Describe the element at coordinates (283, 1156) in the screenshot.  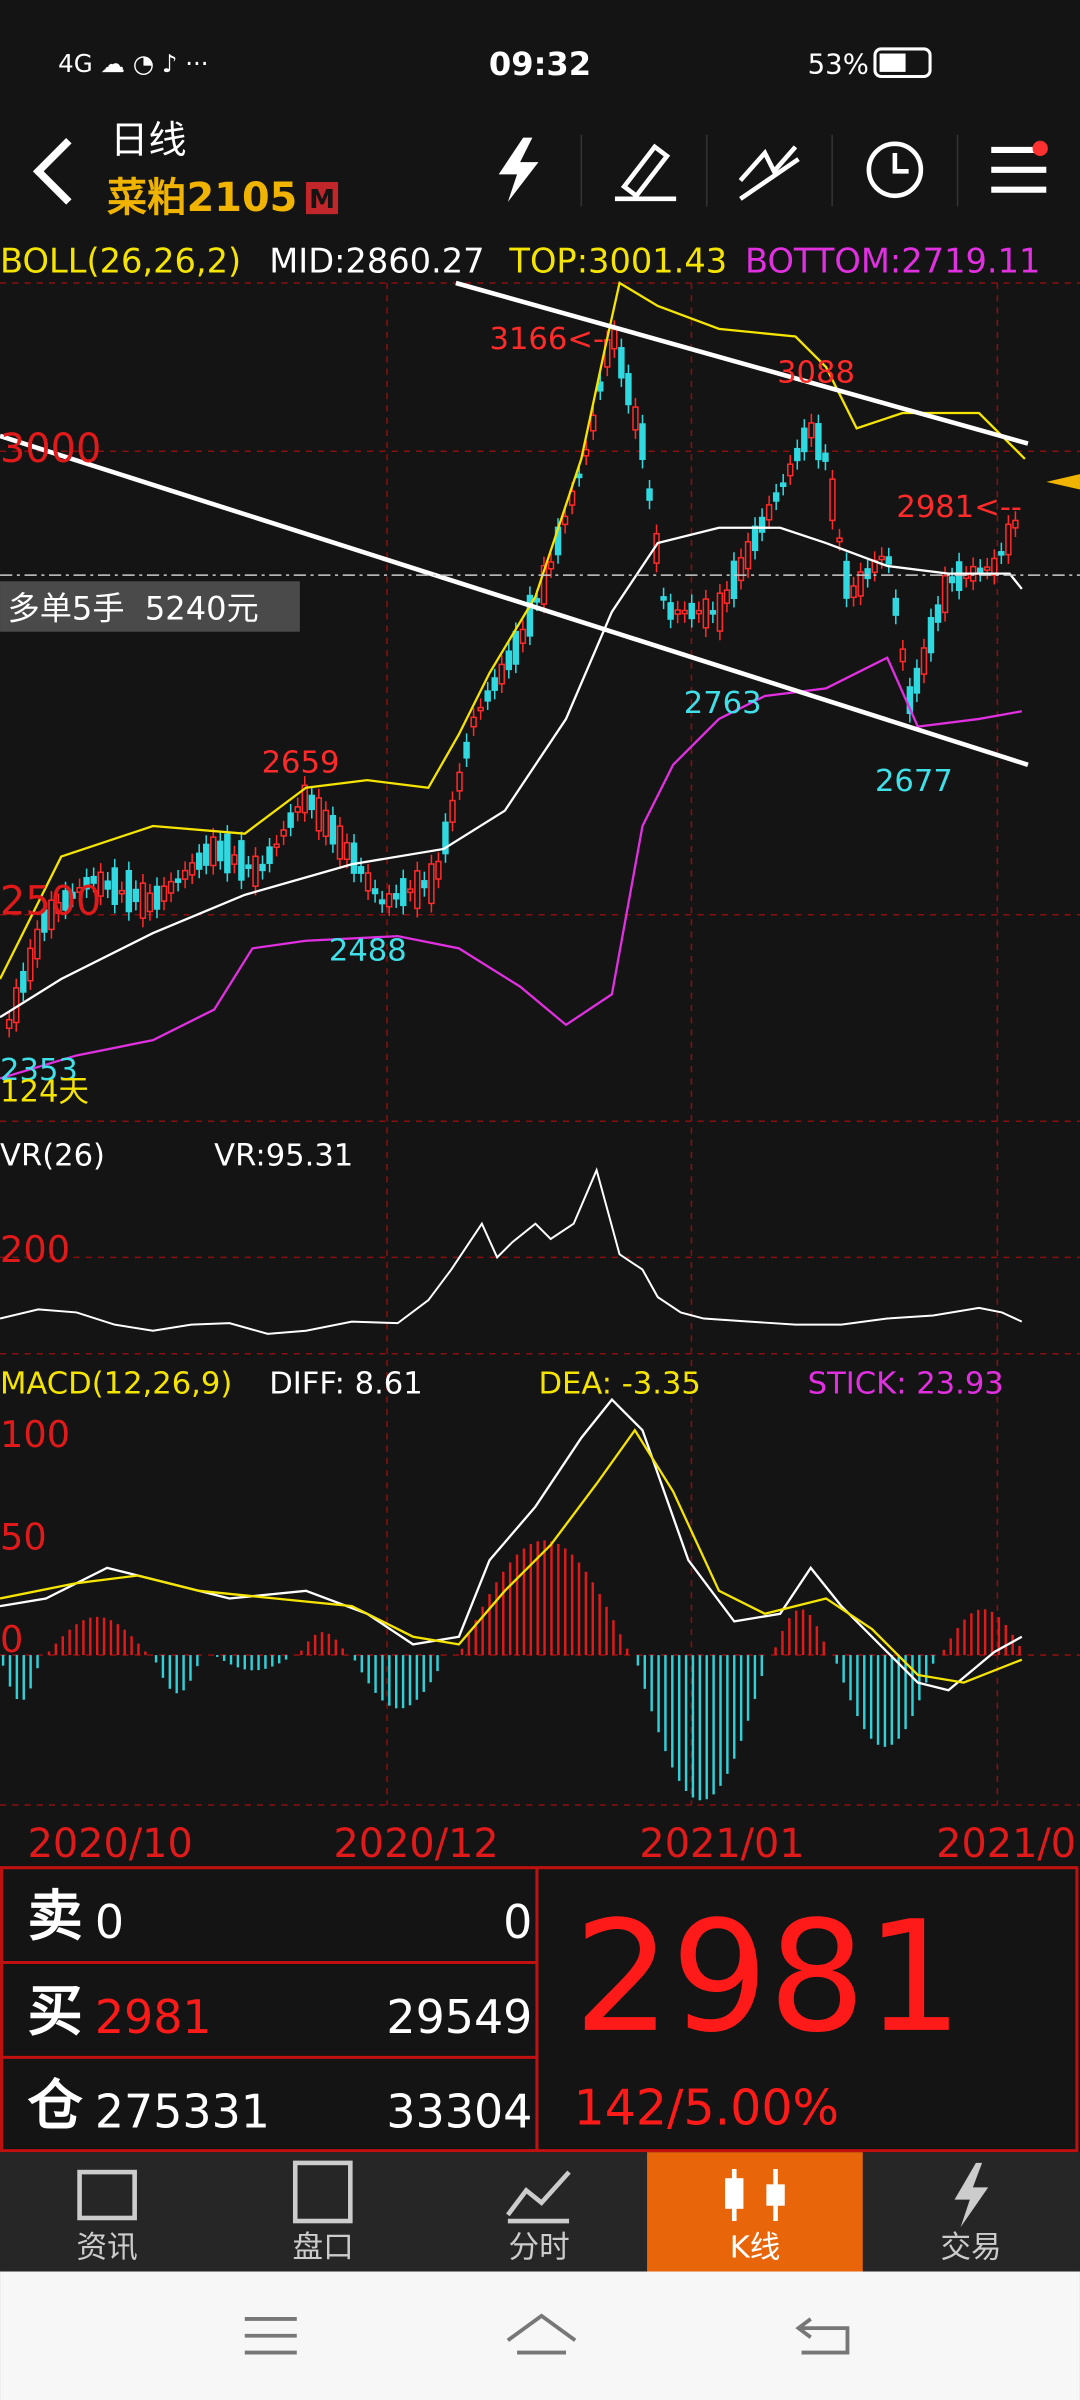
I see `vr-value: VR:95.31` at that location.